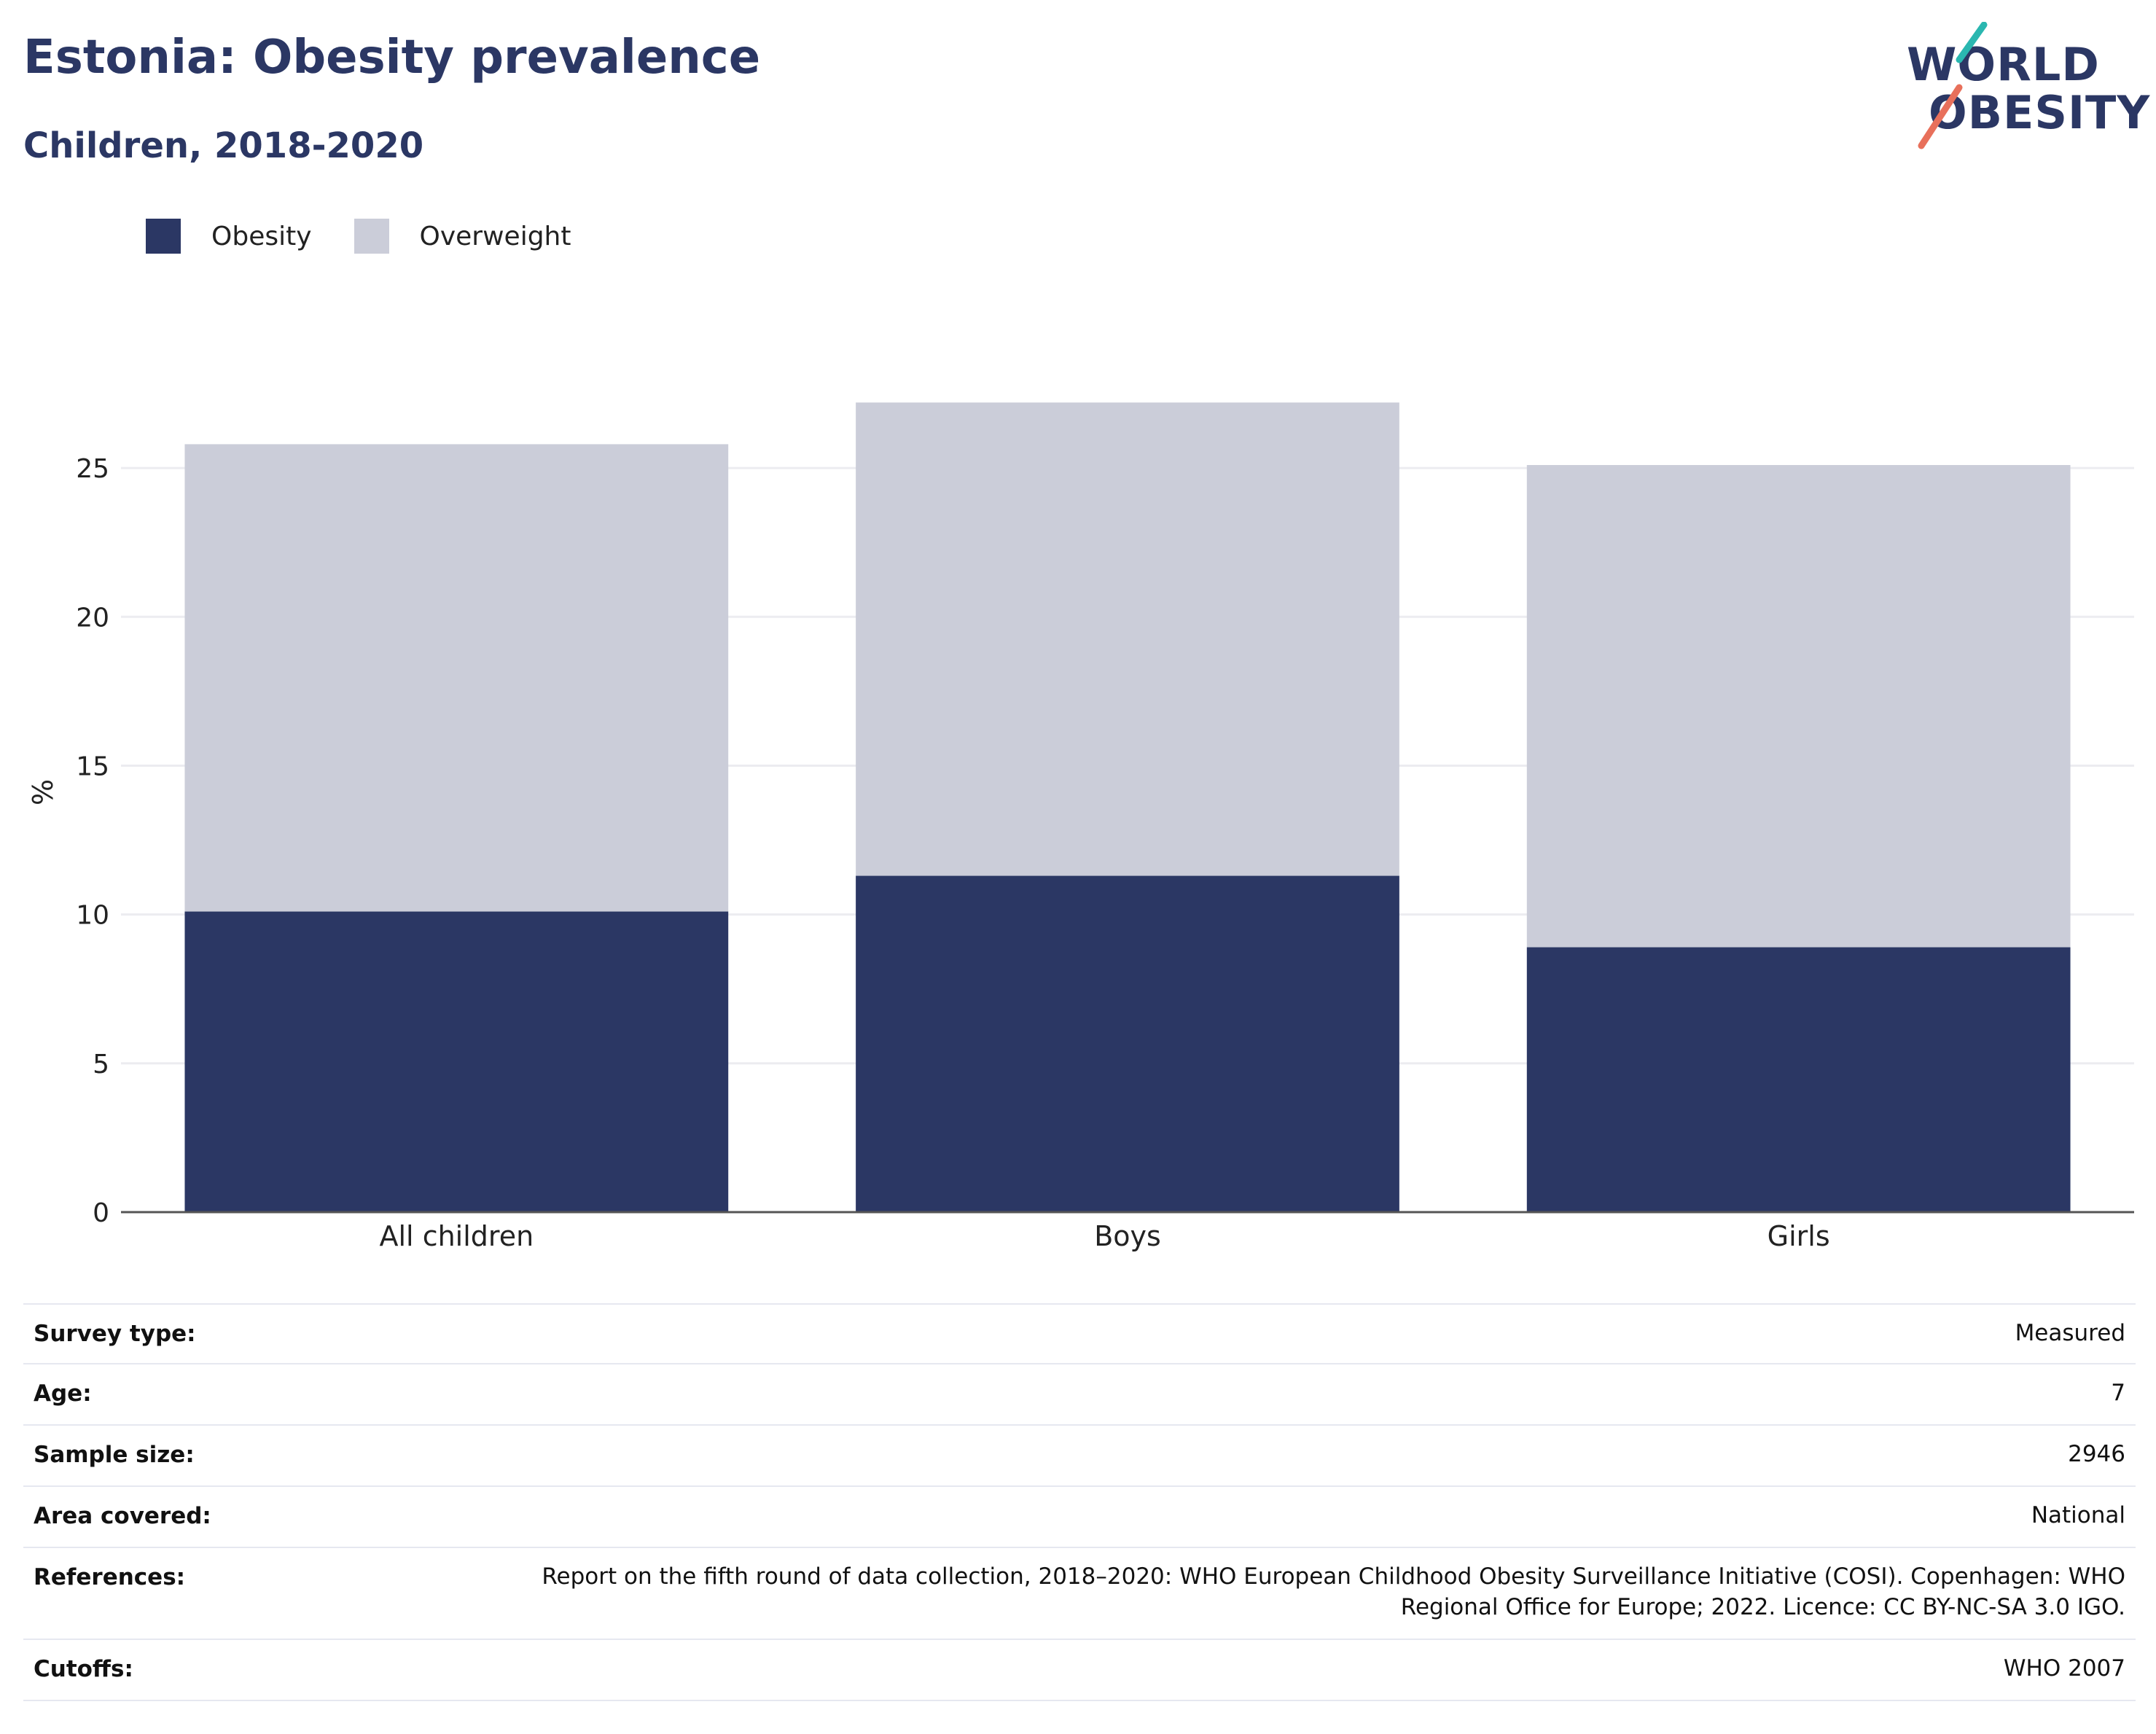  What do you see at coordinates (43, 792) in the screenshot?
I see `y-axis-title: %` at bounding box center [43, 792].